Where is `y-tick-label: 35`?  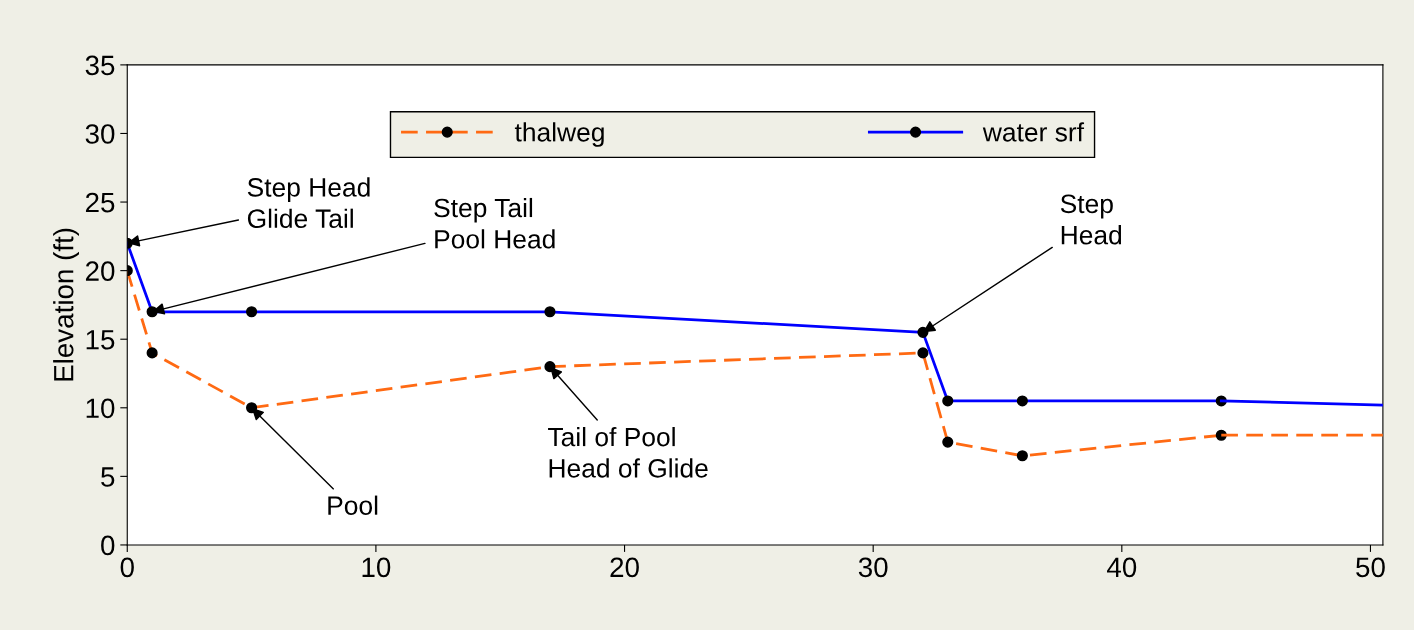
y-tick-label: 35 is located at coordinates (100, 65).